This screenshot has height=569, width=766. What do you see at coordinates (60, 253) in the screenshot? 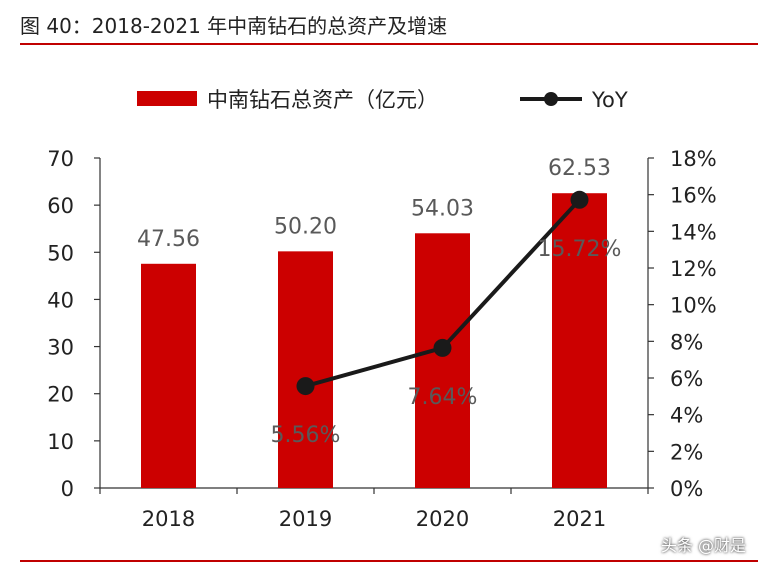
I see `left-tick-label: 50` at bounding box center [60, 253].